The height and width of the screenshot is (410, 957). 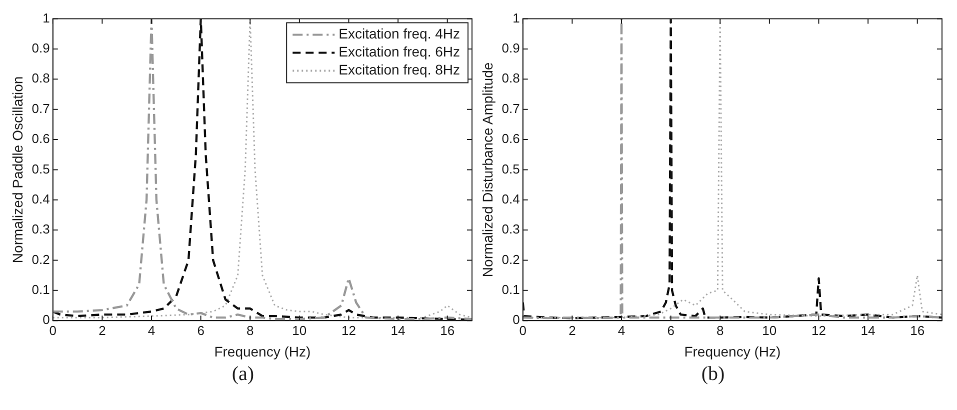 I want to click on y-axis-title: Normalized Disturbance Amplitude, so click(x=487, y=170).